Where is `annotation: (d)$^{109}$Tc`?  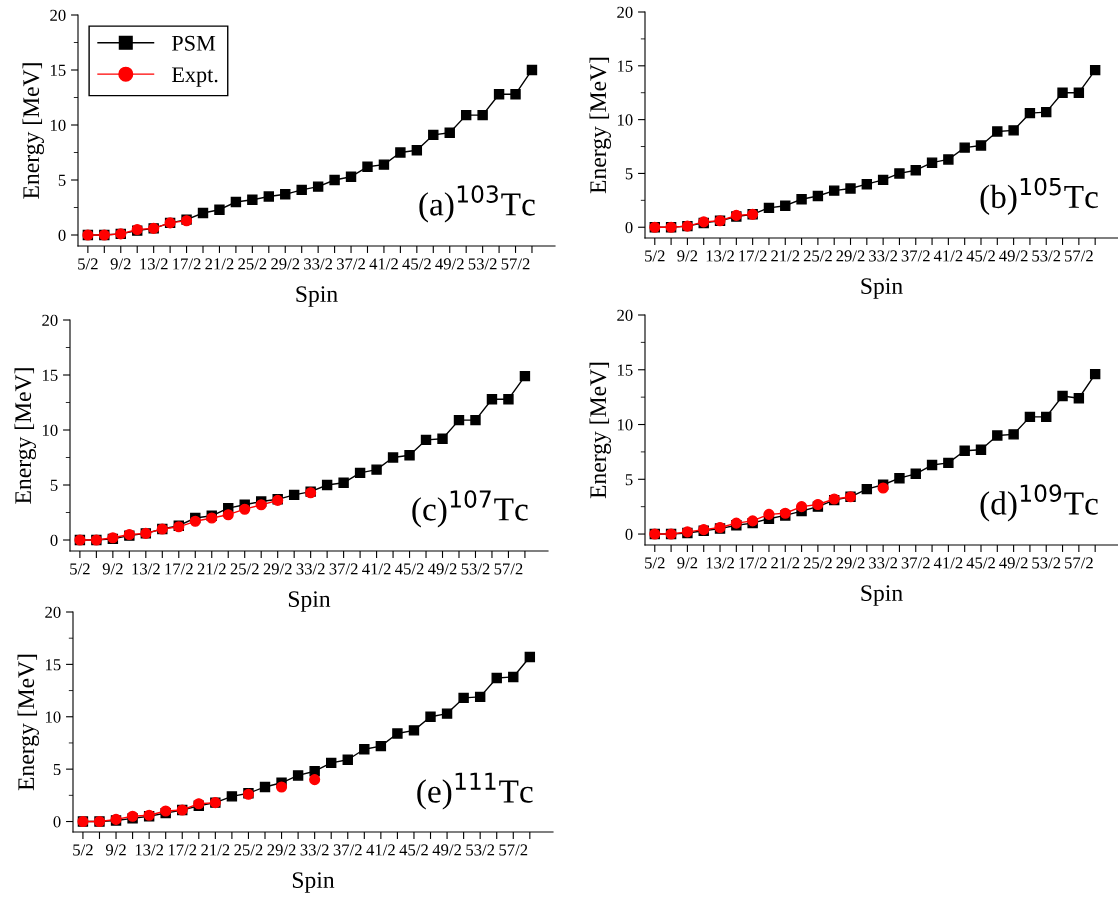 annotation: (d)$^{109}$Tc is located at coordinates (1039, 503).